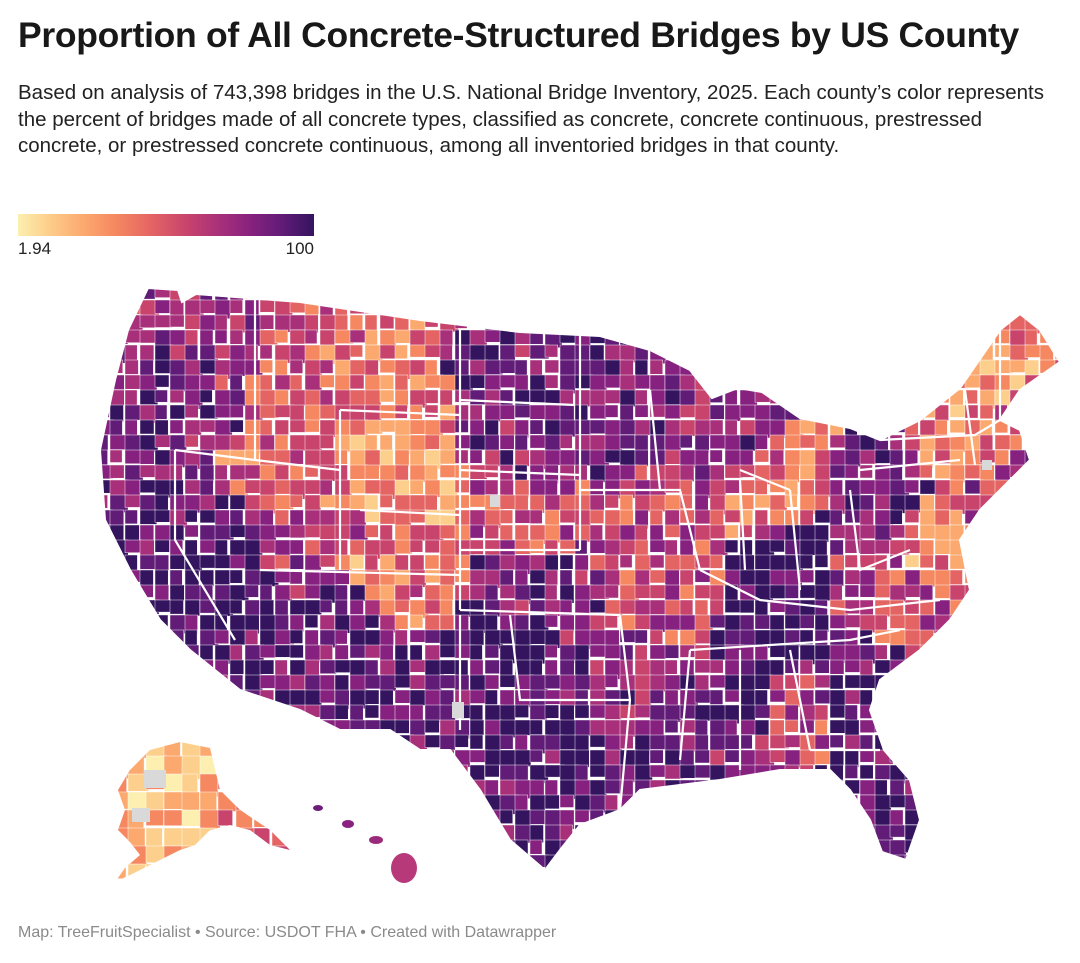 Image resolution: width=1080 pixels, height=963 pixels. Describe the element at coordinates (520, 472) in the screenshot. I see `state-border-line` at that location.